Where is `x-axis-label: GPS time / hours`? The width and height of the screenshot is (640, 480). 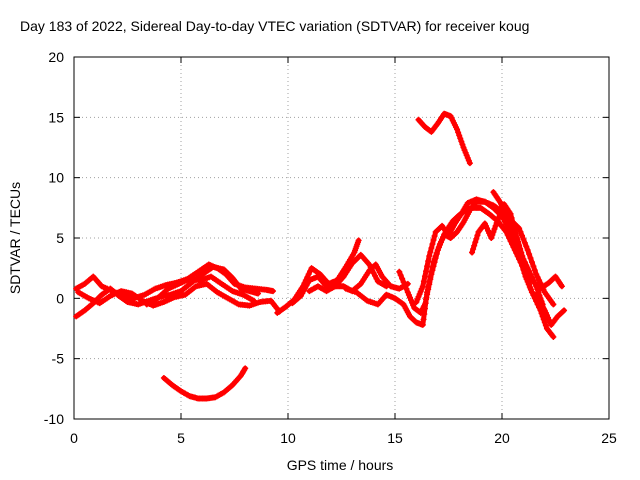 x-axis-label: GPS time / hours is located at coordinates (340, 465).